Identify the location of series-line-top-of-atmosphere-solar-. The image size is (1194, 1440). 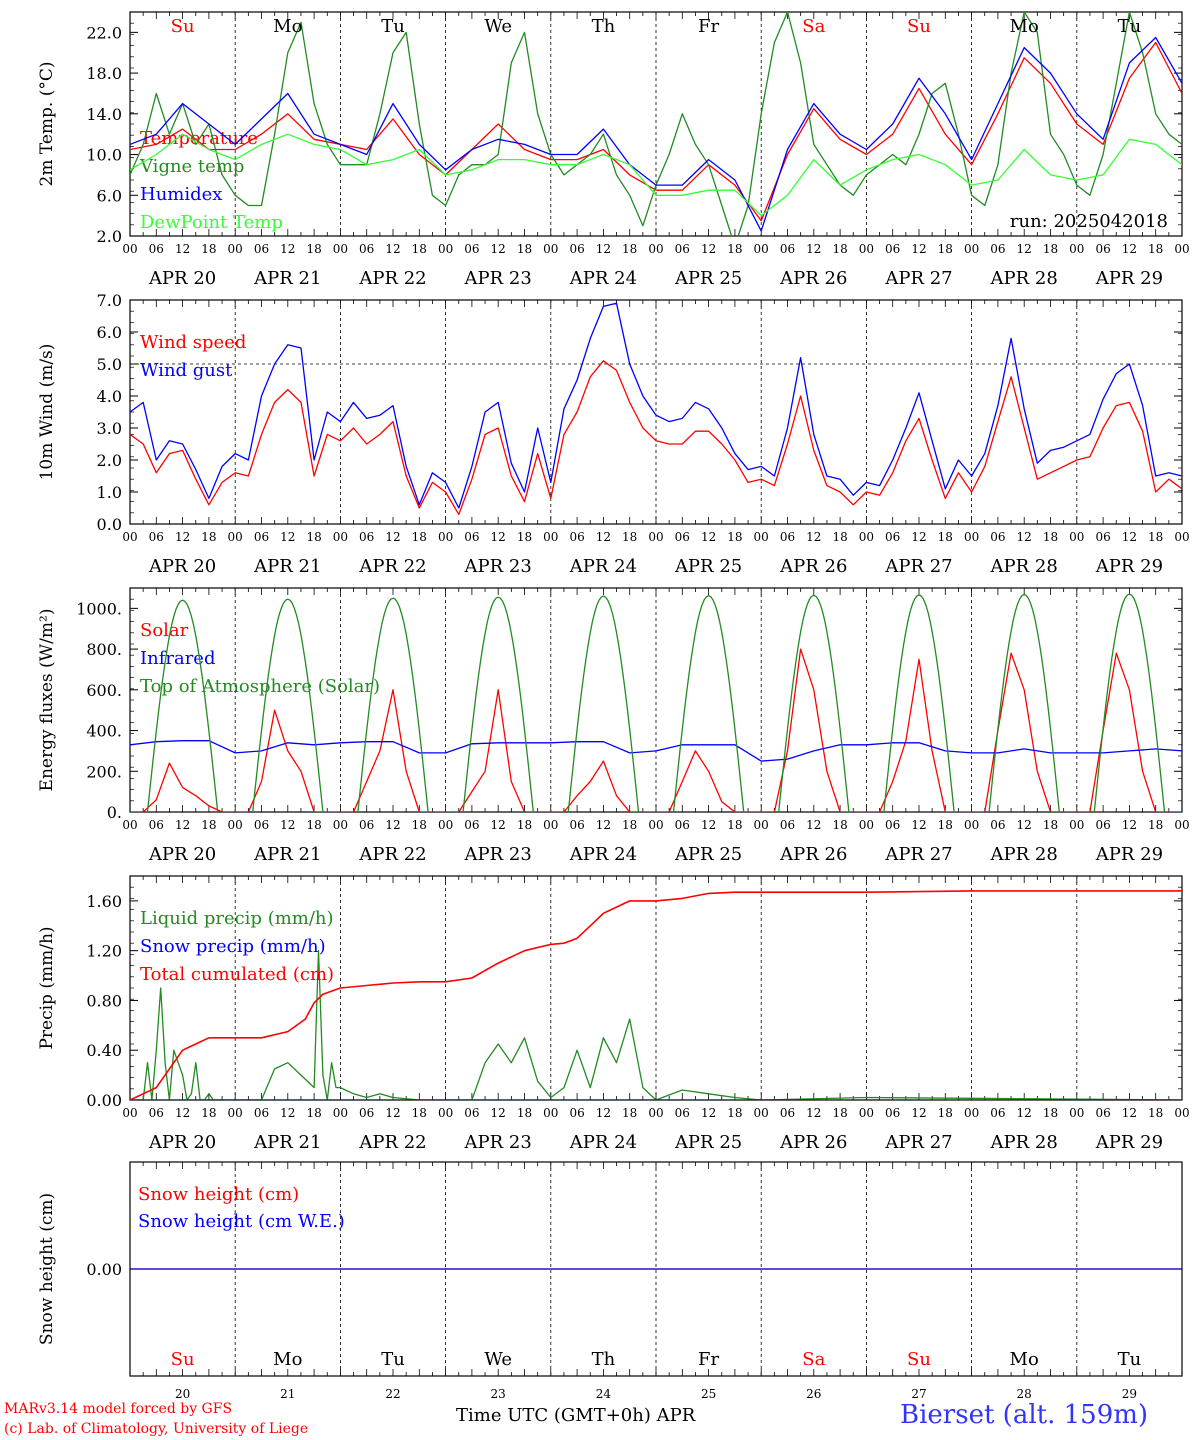
(656, 702).